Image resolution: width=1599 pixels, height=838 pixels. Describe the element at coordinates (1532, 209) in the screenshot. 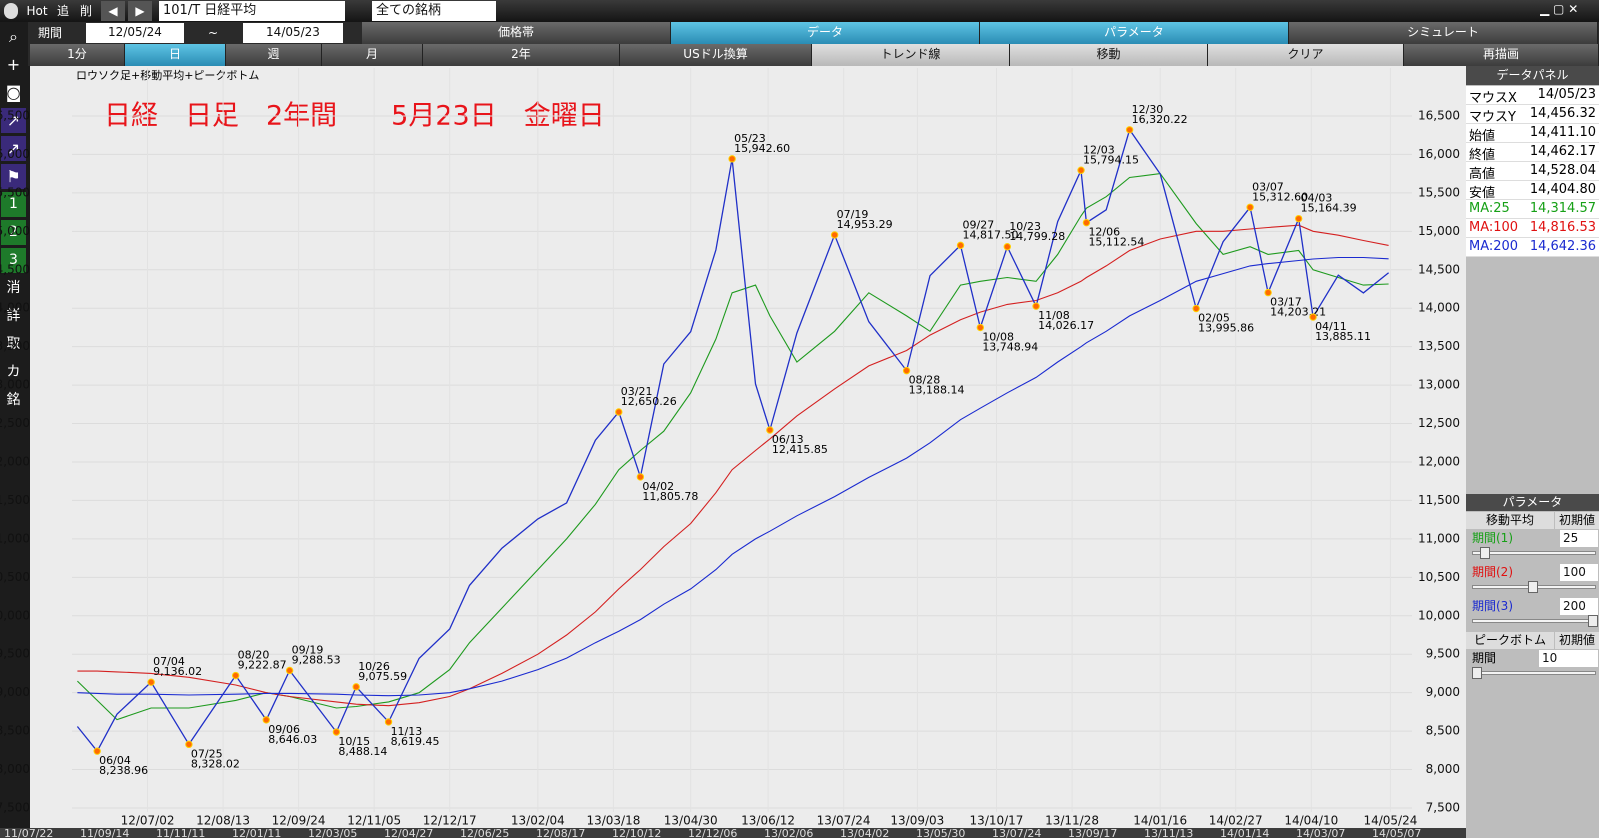

I see `data-row: MA:25 14,314.57` at that location.